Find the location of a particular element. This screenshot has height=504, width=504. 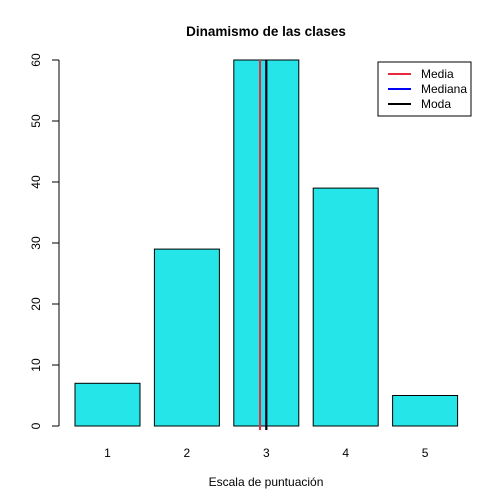

y-axis: 0 10 20 30 40 50 60 is located at coordinates (44, 241).